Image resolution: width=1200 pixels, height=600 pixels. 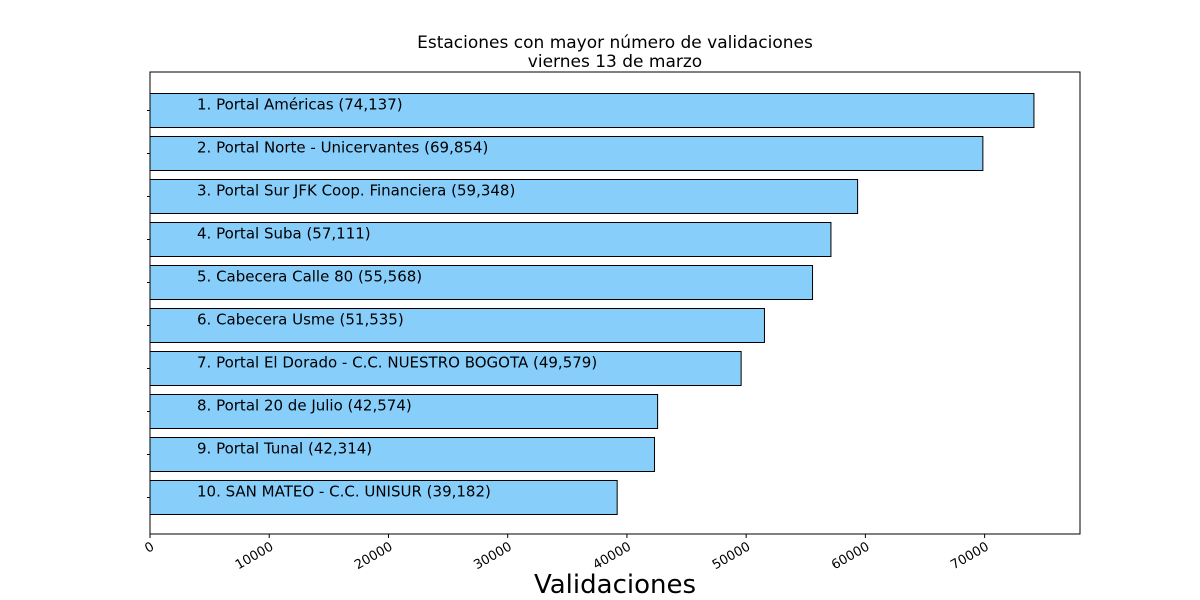 What do you see at coordinates (284, 449) in the screenshot?
I see `bar-label: 9. Portal Tunal (42,314)` at bounding box center [284, 449].